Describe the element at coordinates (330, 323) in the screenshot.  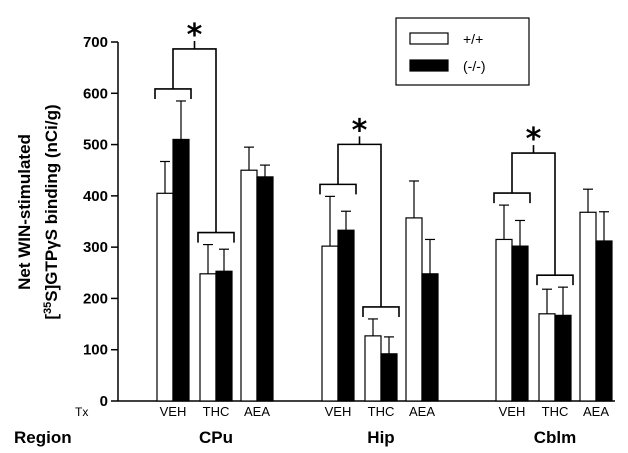
I see `bar-hip-veh-wildtype` at that location.